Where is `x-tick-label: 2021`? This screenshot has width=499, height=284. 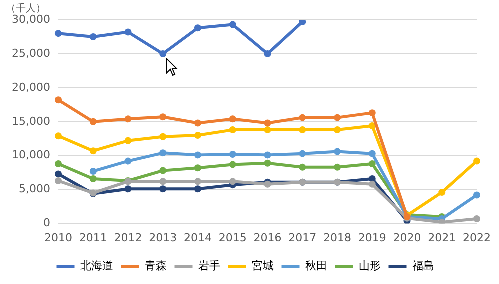
x-tick-label: 2021 is located at coordinates (442, 237).